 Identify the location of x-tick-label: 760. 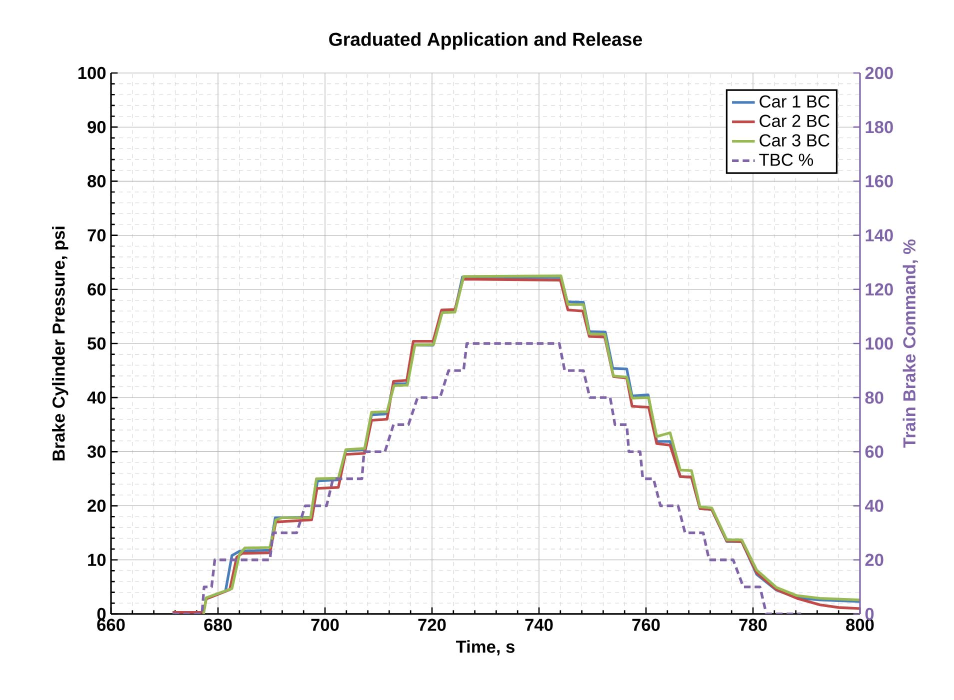
(646, 624).